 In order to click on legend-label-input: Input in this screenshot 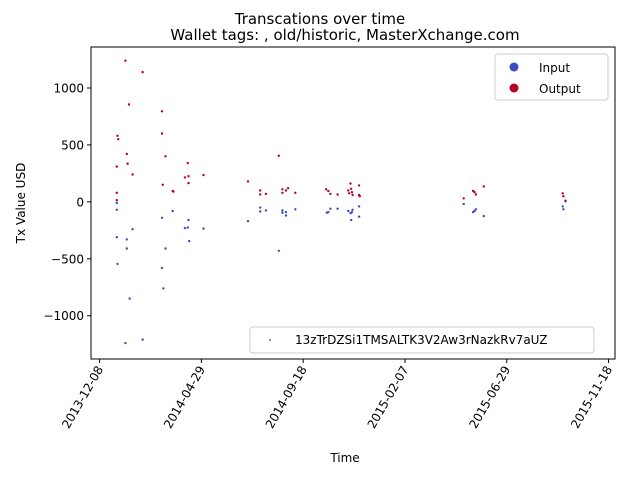, I will do `click(554, 68)`.